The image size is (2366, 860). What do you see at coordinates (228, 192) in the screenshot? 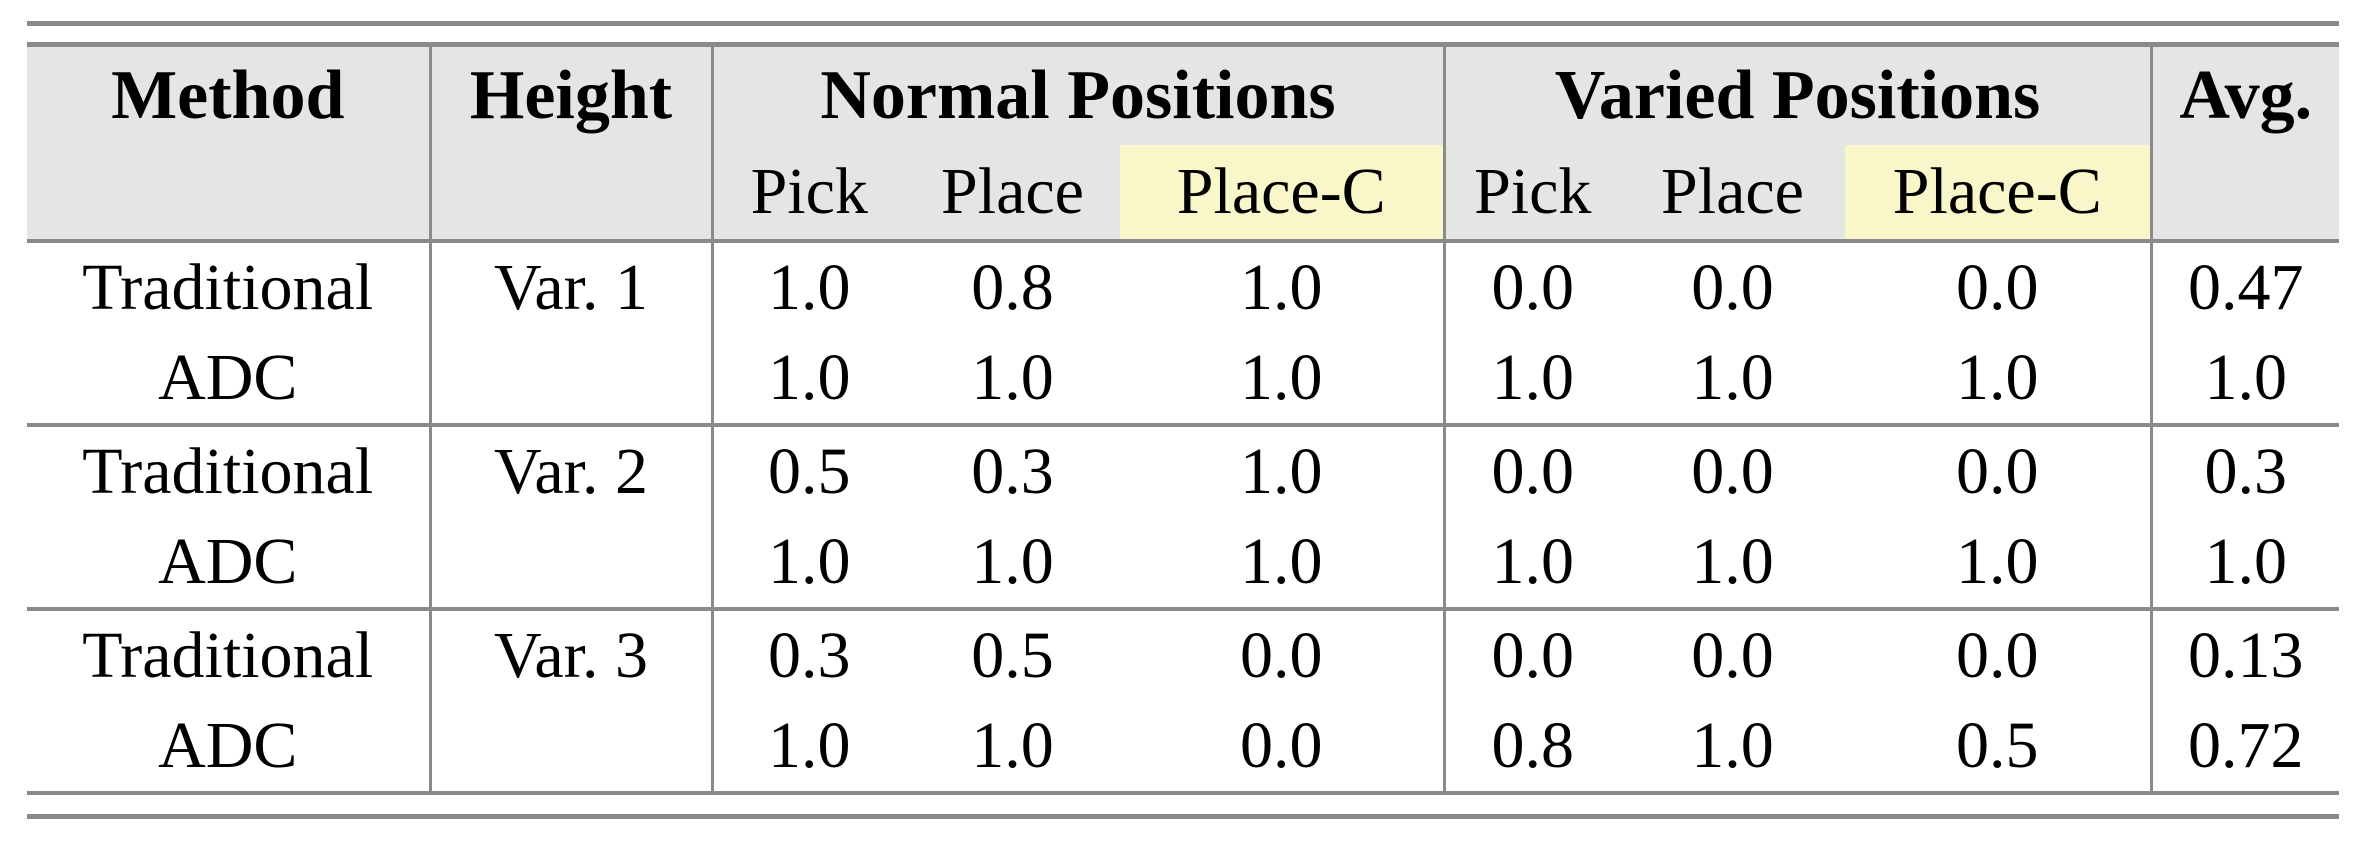
I see `header-spacer-method` at bounding box center [228, 192].